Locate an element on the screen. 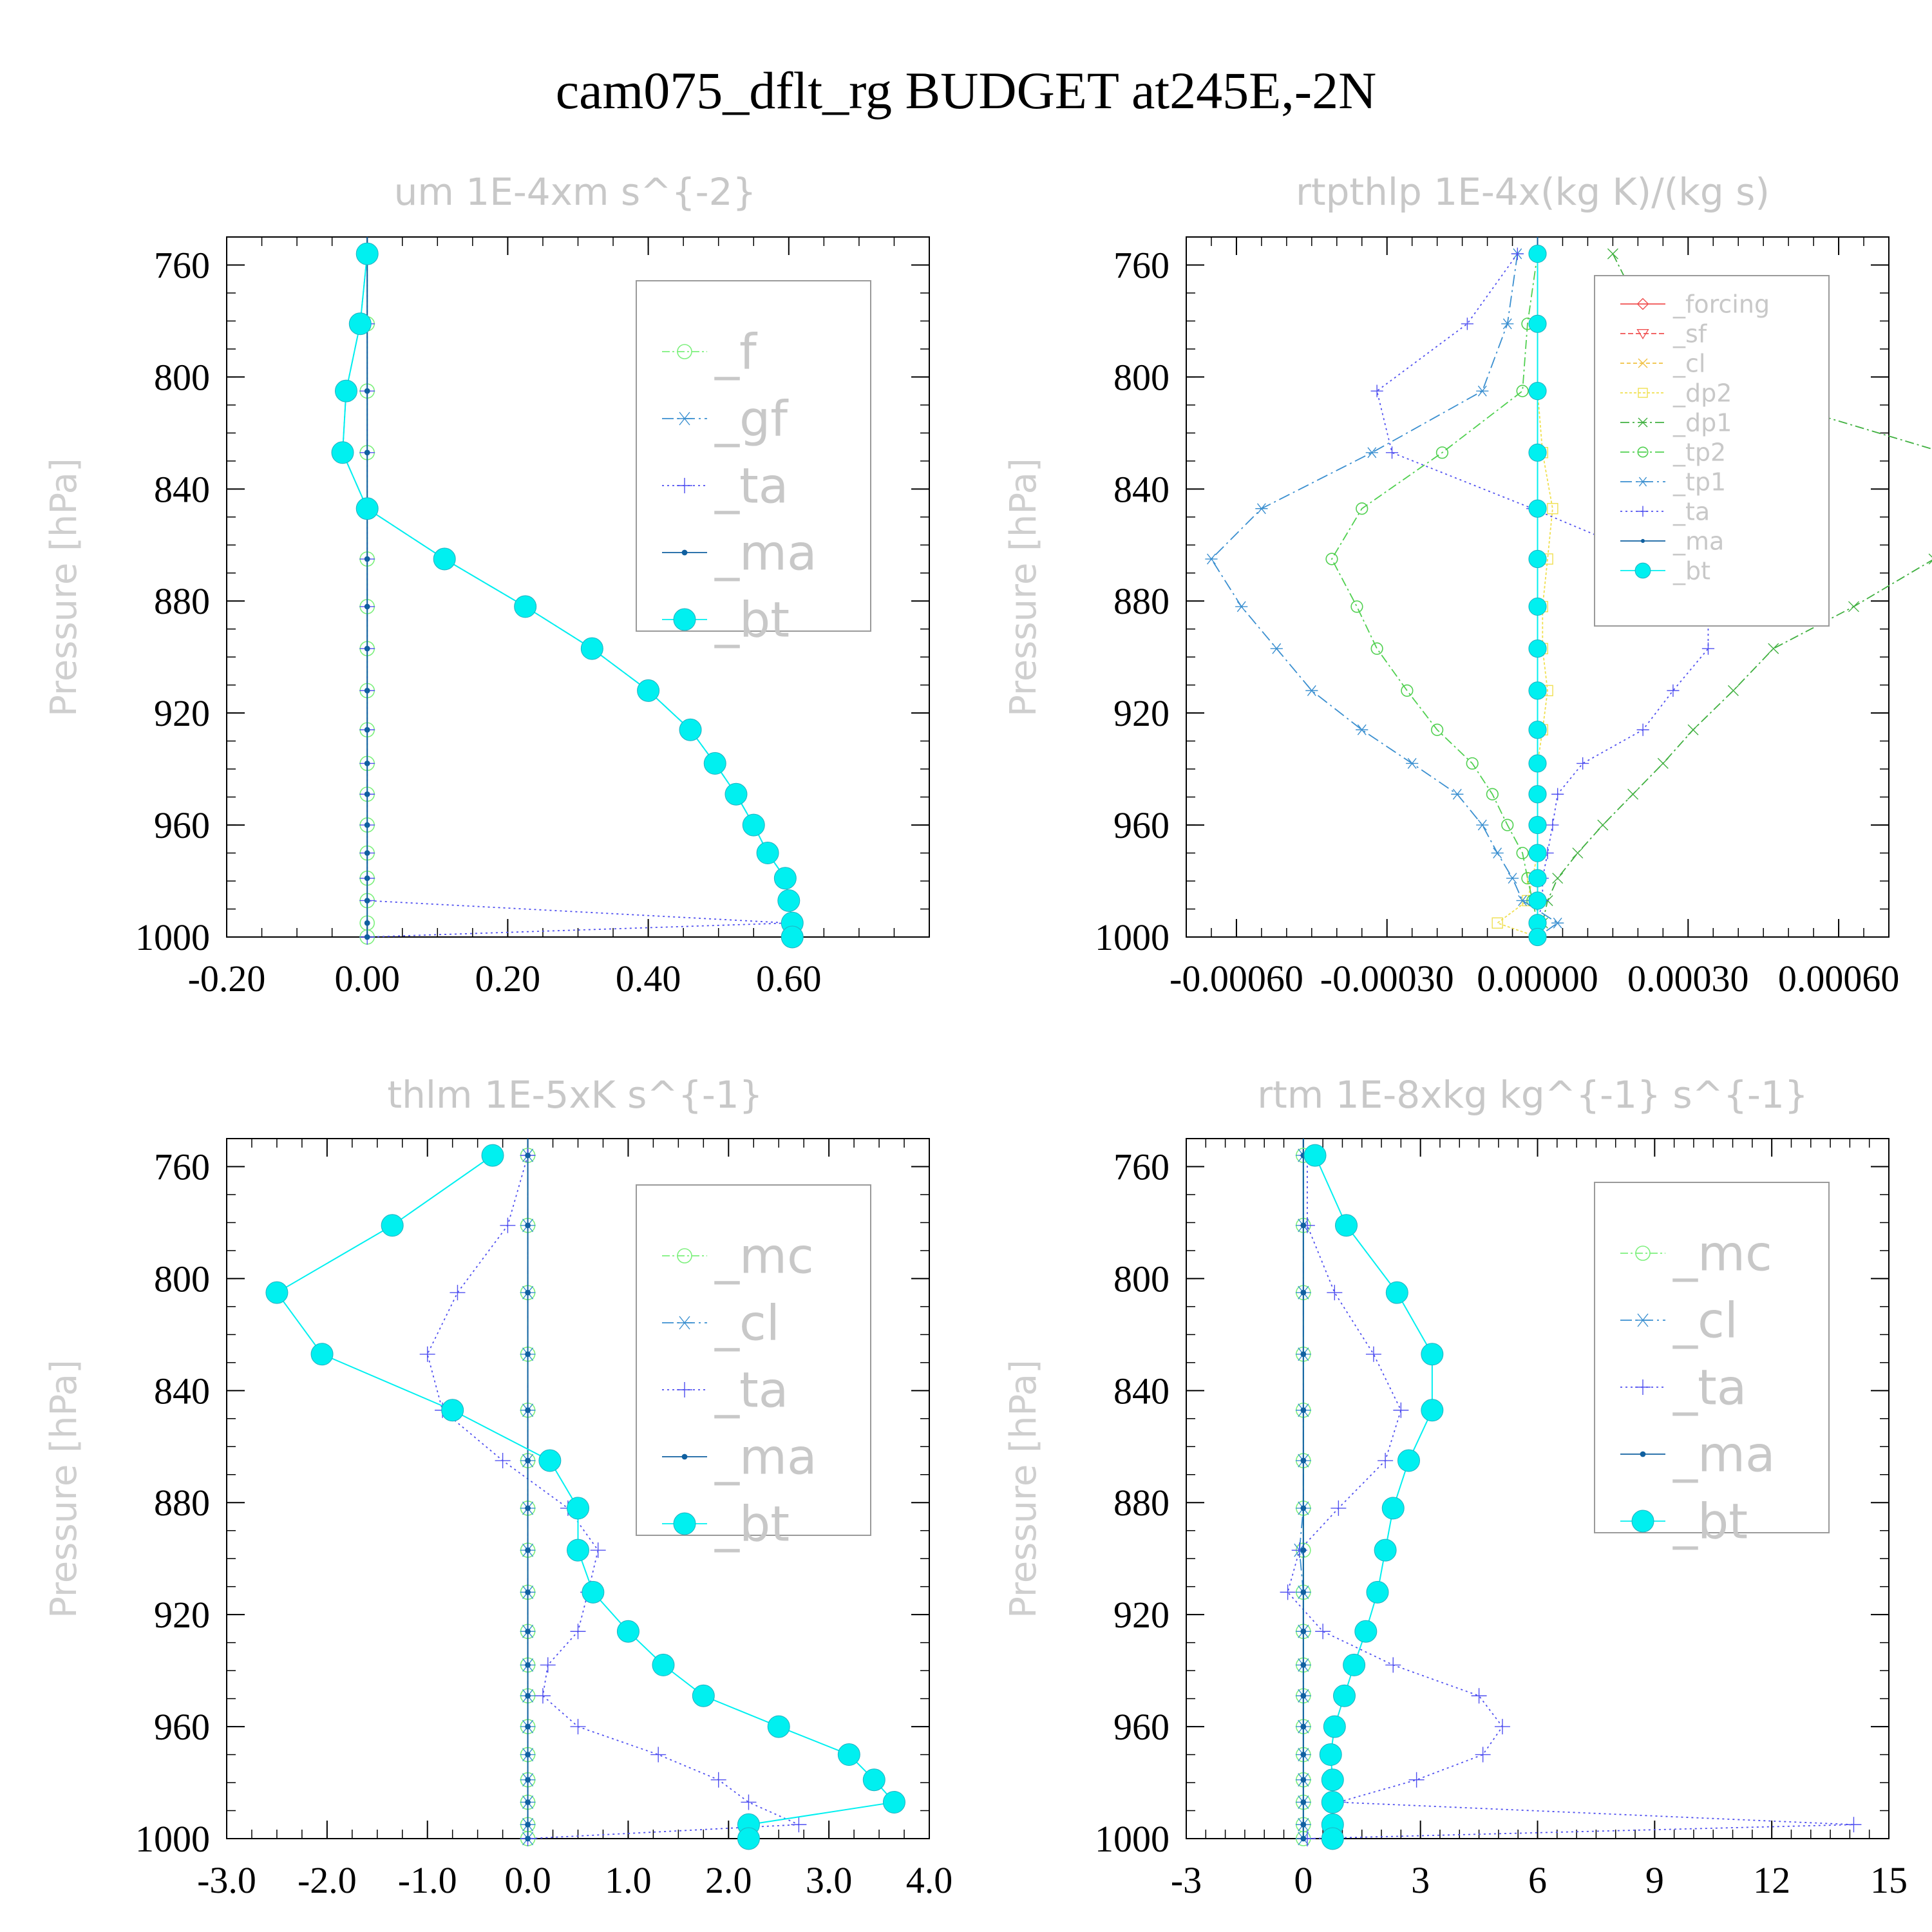  x-tick-label: -3.0 is located at coordinates (226, 1880).